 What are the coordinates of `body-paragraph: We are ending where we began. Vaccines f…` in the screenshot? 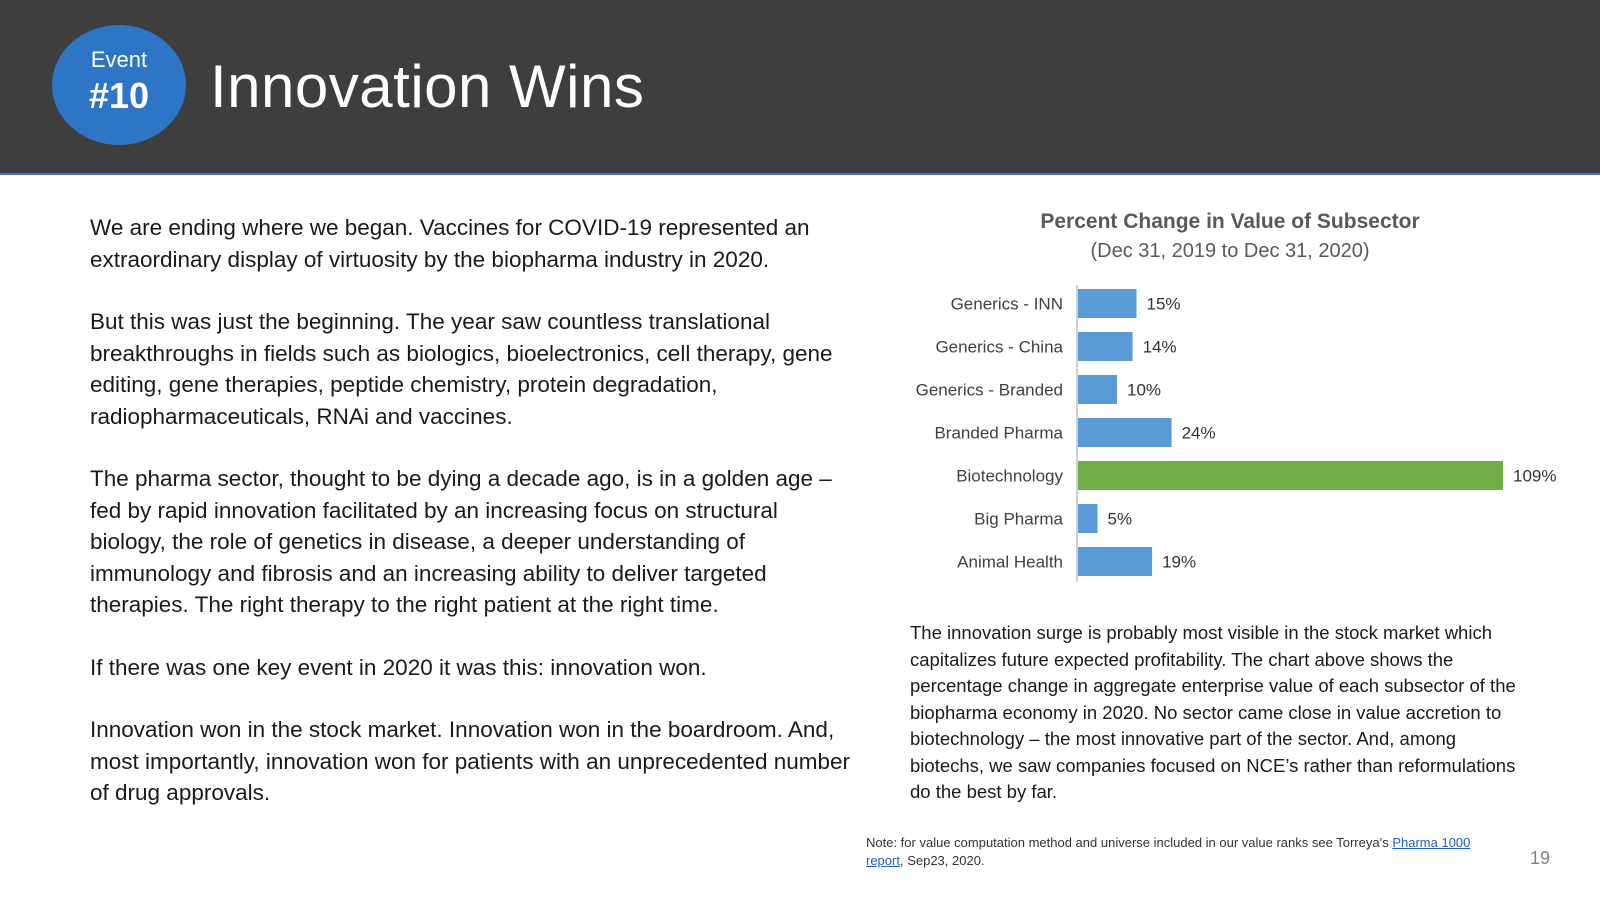 It's located at (450, 243).